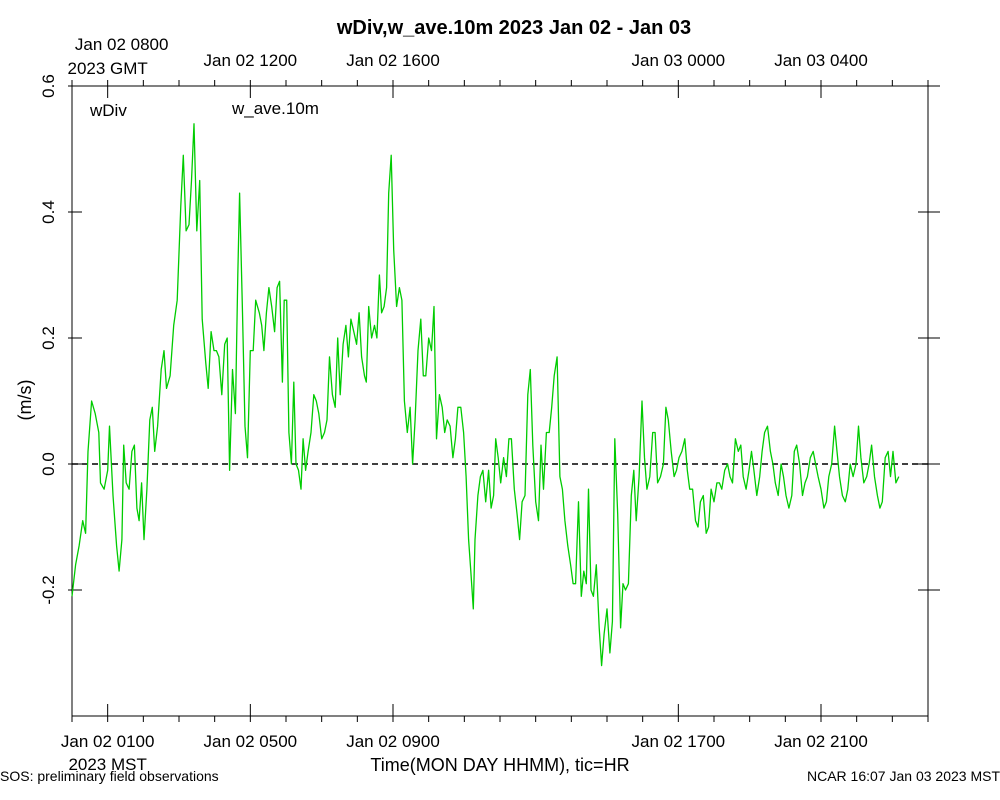 The height and width of the screenshot is (800, 1000). I want to click on legend-entry-w-ave-10m: w_ave.10m, so click(275, 108).